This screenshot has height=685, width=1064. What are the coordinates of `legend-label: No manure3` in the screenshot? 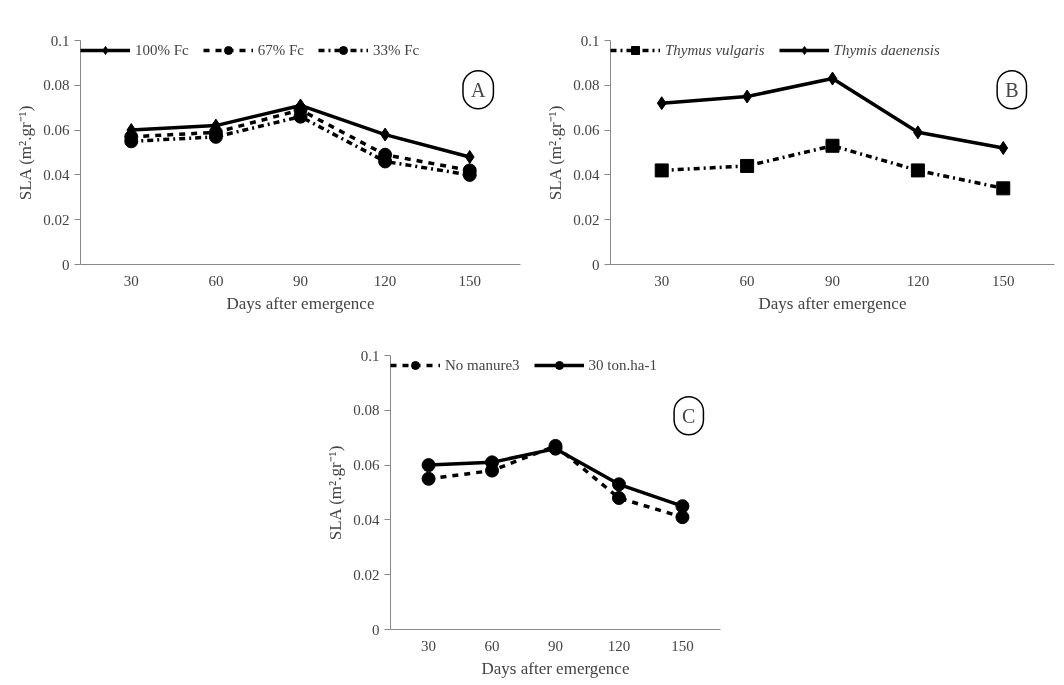 It's located at (482, 365).